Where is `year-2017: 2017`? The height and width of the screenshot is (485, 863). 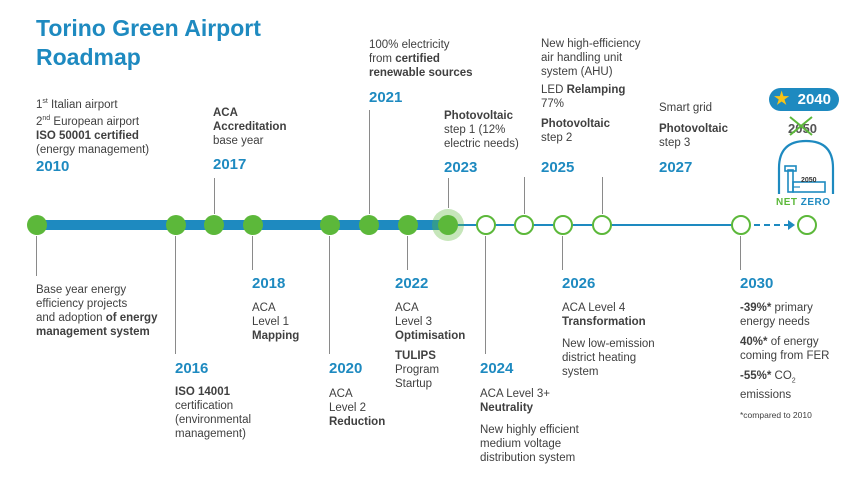
year-2017: 2017 is located at coordinates (230, 164).